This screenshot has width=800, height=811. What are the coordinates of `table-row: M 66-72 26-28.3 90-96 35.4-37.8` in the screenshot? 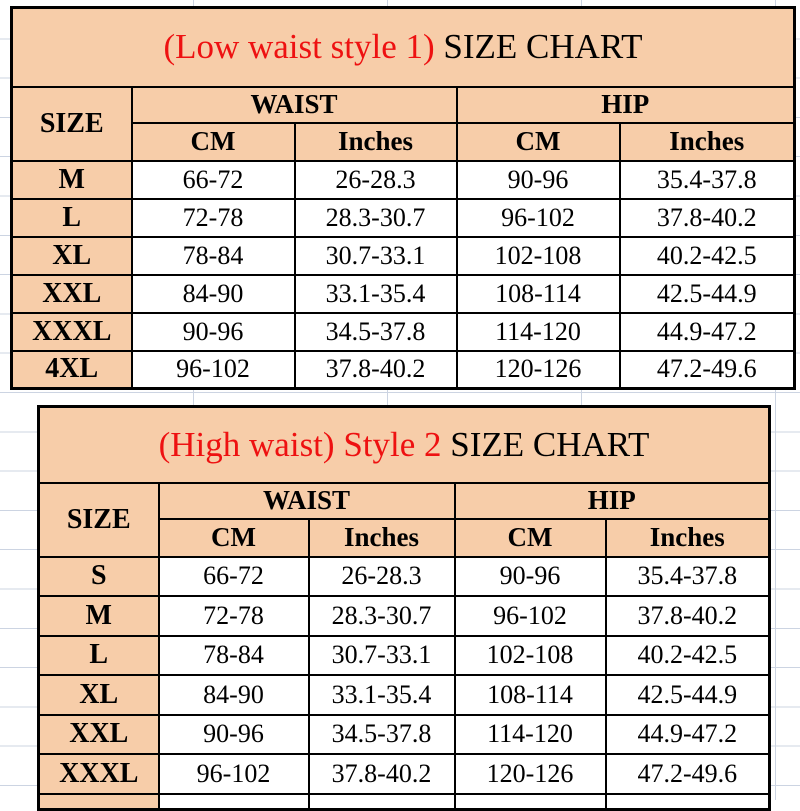 It's located at (403, 179).